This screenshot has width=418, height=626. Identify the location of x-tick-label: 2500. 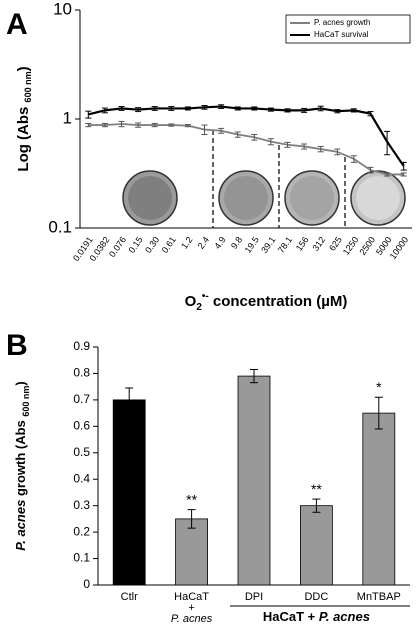
(367, 246).